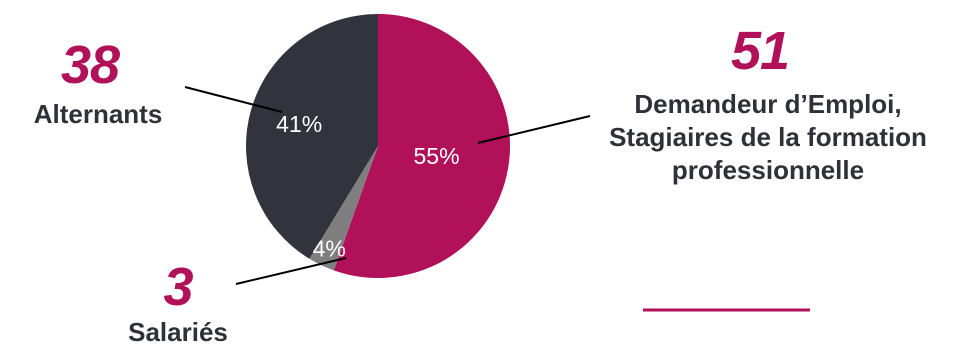  What do you see at coordinates (178, 332) in the screenshot?
I see `salaries-label: Salariés` at bounding box center [178, 332].